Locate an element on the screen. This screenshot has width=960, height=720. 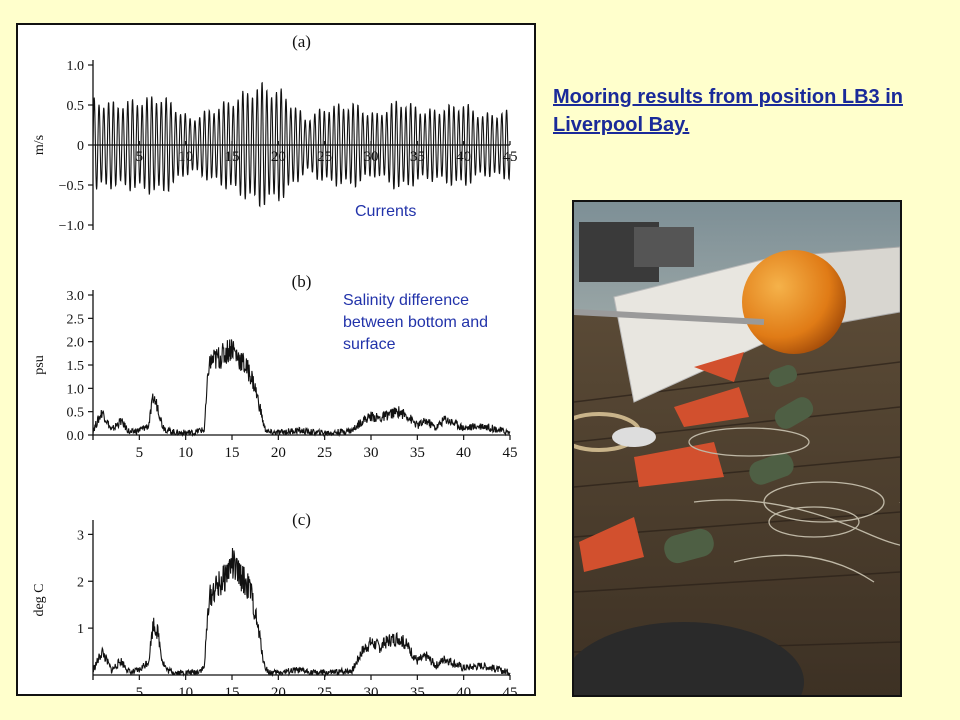
y-tick-label: 1.5 is located at coordinates (76, 366).